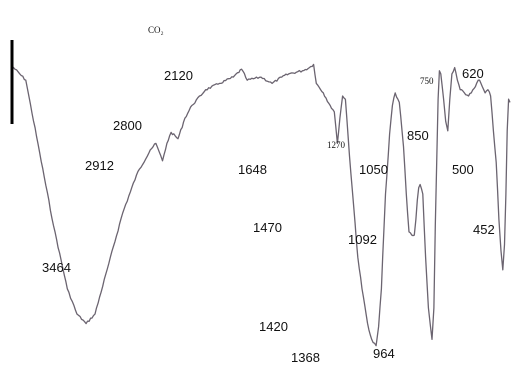 This screenshot has height=367, width=513. What do you see at coordinates (418, 135) in the screenshot?
I see `peak-label-850: 850` at bounding box center [418, 135].